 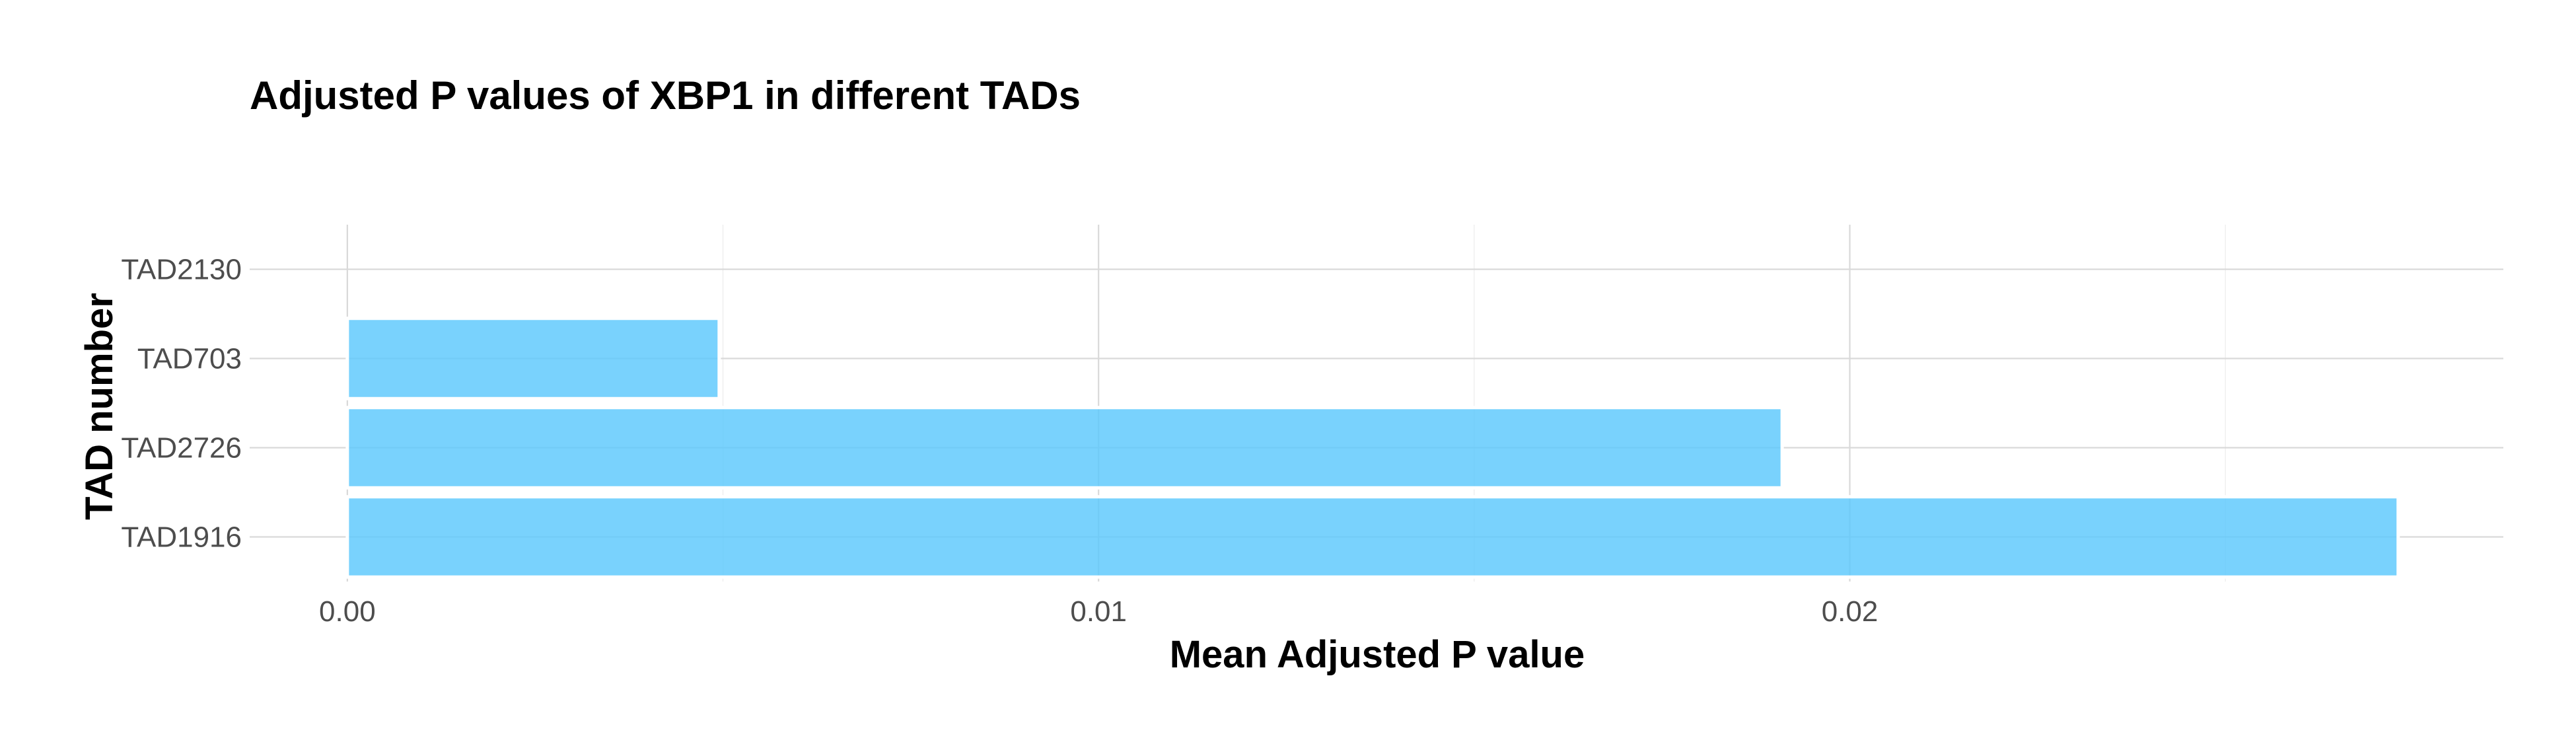 What do you see at coordinates (1850, 611) in the screenshot?
I see `x-tick-label: 0.02` at bounding box center [1850, 611].